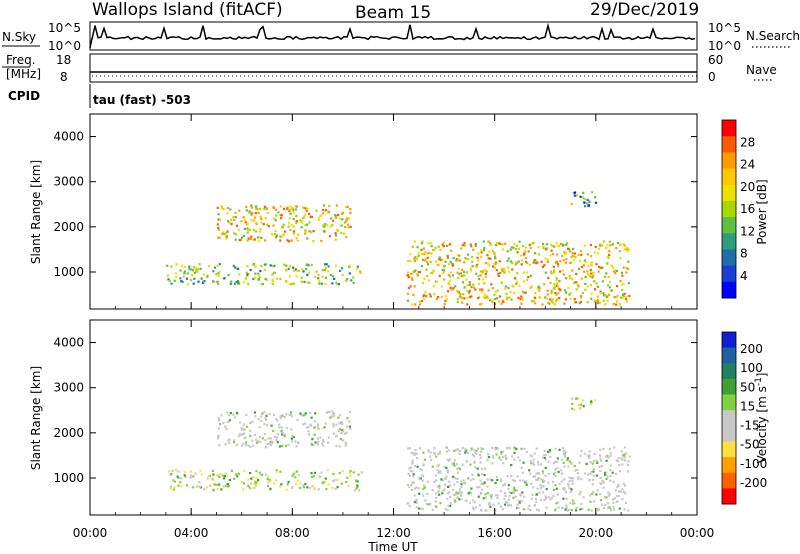  Describe the element at coordinates (729, 418) in the screenshot. I see `colorbar-frame` at that location.